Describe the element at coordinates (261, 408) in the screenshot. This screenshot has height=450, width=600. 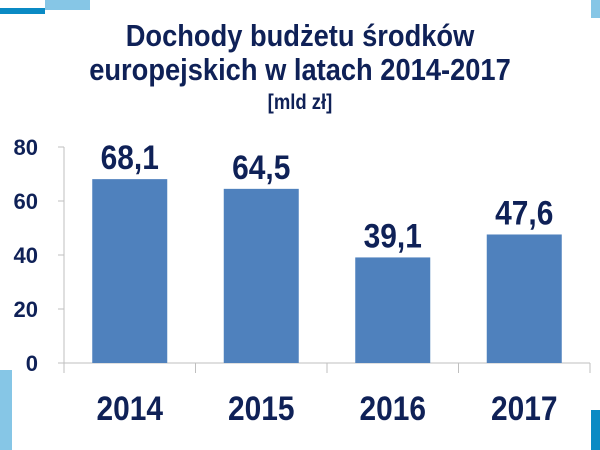
I see `x-tick-label-2015: 2015` at that location.